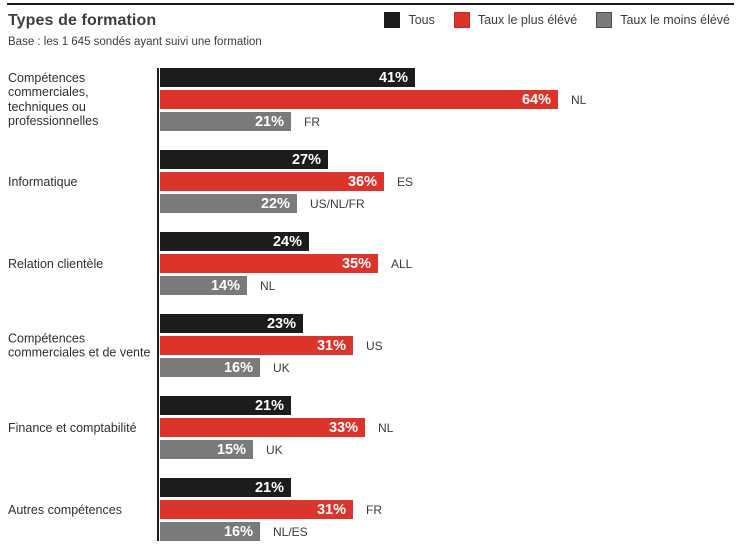 The image size is (746, 545). What do you see at coordinates (225, 121) in the screenshot?
I see `bar-taux-moins-eleve: 21%` at bounding box center [225, 121].